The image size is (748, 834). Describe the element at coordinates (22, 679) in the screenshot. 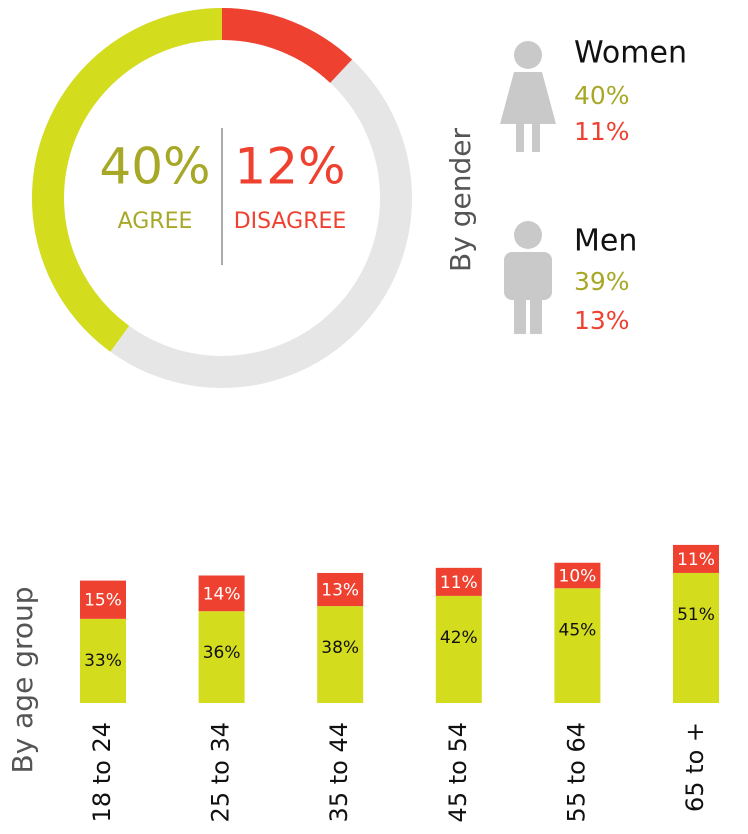

I see `axis-label: By age group` at that location.